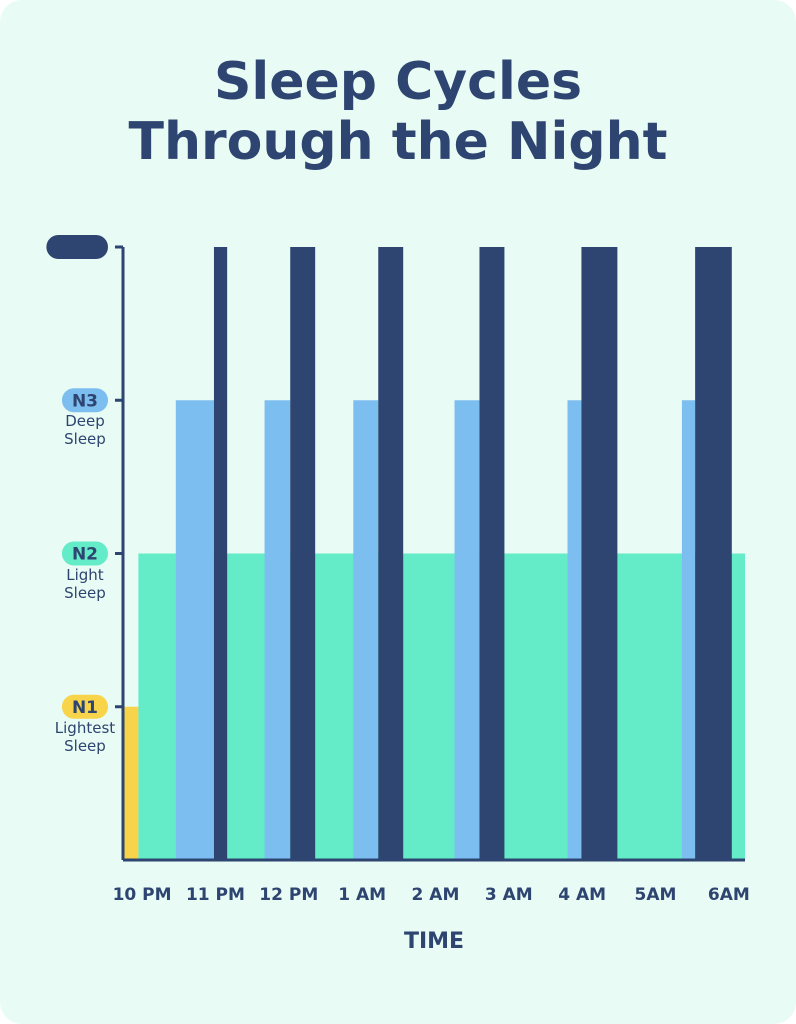  What do you see at coordinates (362, 895) in the screenshot?
I see `x-tick-label: 1 AM` at bounding box center [362, 895].